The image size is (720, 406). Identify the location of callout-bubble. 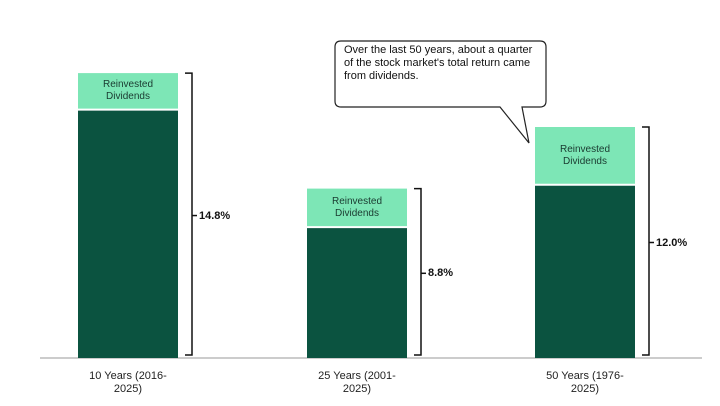
(440, 92).